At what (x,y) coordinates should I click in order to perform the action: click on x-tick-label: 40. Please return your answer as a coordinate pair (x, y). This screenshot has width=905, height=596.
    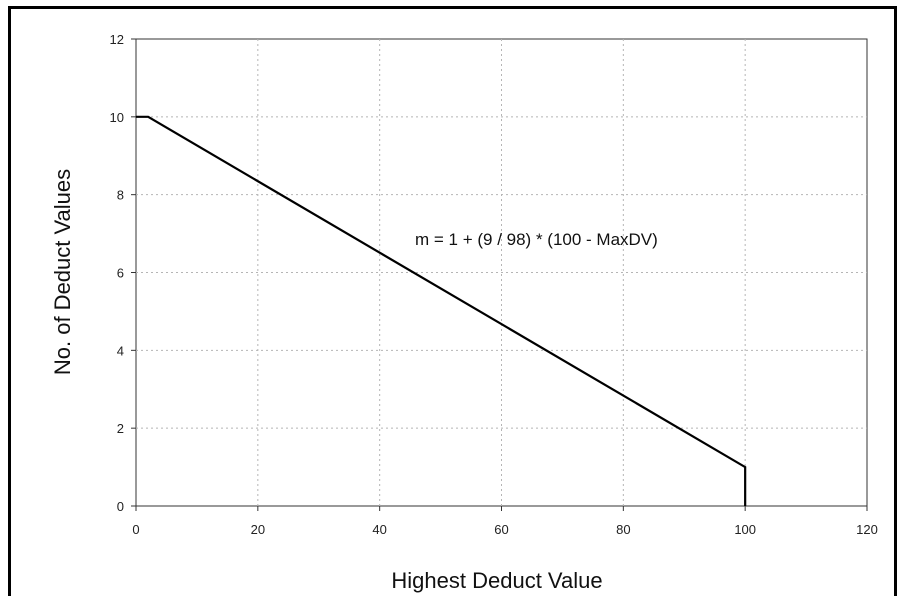
    Looking at the image, I should click on (379, 529).